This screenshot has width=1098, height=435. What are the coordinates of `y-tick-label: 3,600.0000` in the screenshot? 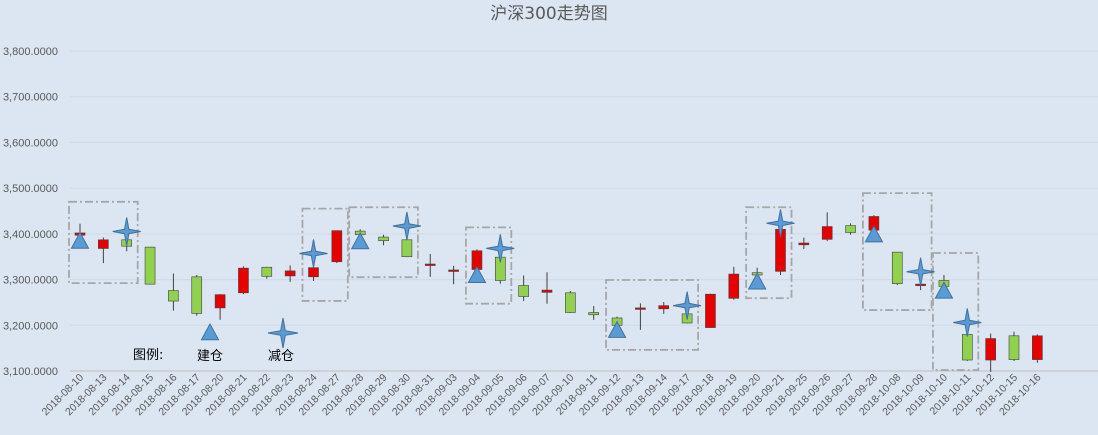 It's located at (30, 143).